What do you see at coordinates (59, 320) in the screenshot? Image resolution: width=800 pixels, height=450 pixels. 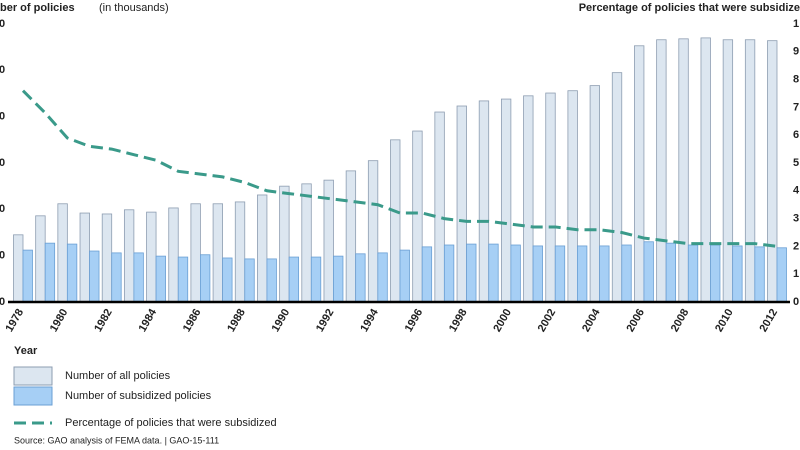 I see `x-tick-label: 1980` at bounding box center [59, 320].